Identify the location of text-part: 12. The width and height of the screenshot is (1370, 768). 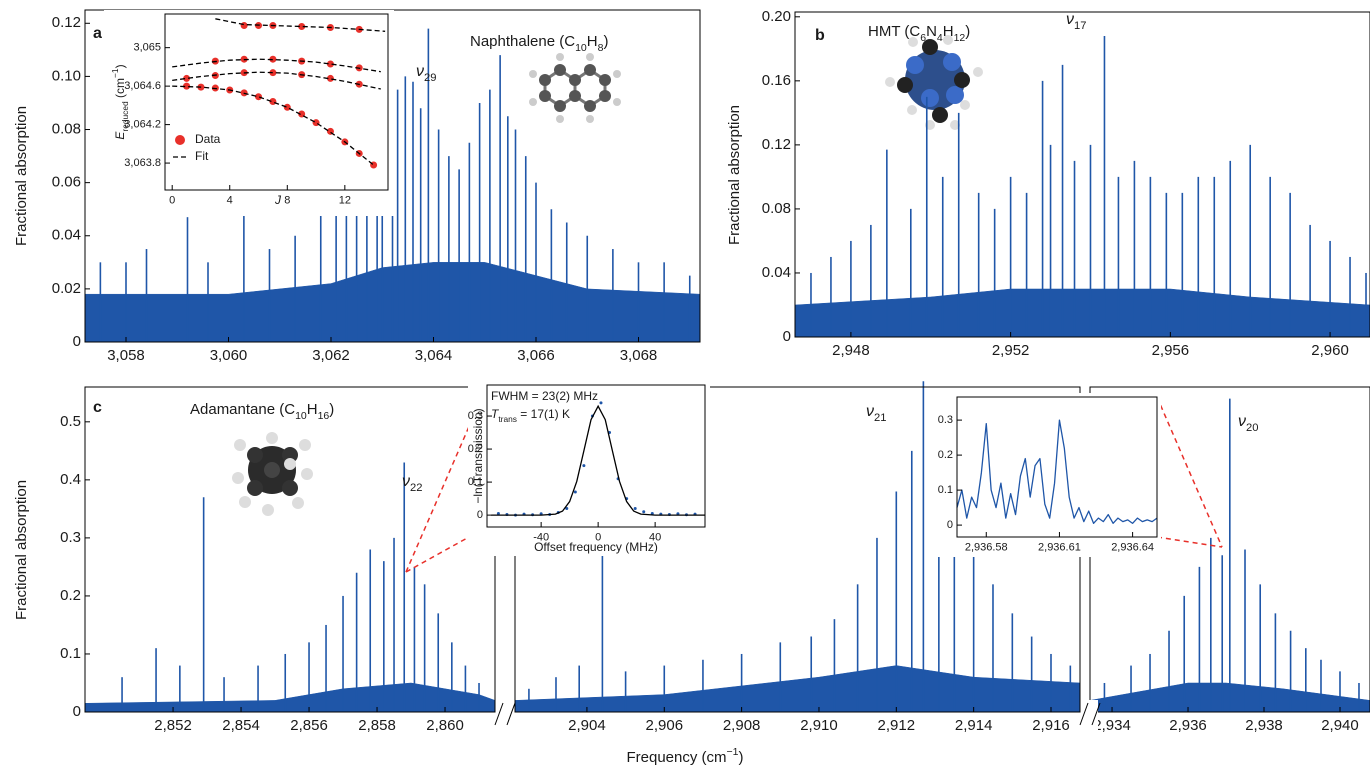
(960, 38).